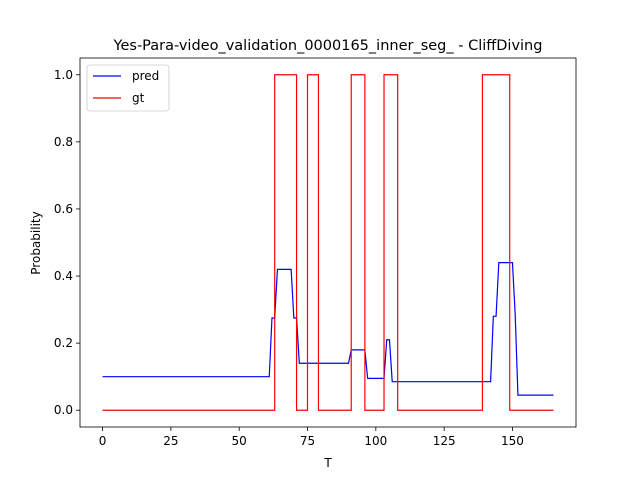 This screenshot has width=640, height=480. Describe the element at coordinates (375, 441) in the screenshot. I see `x-tick-label: 100` at that location.